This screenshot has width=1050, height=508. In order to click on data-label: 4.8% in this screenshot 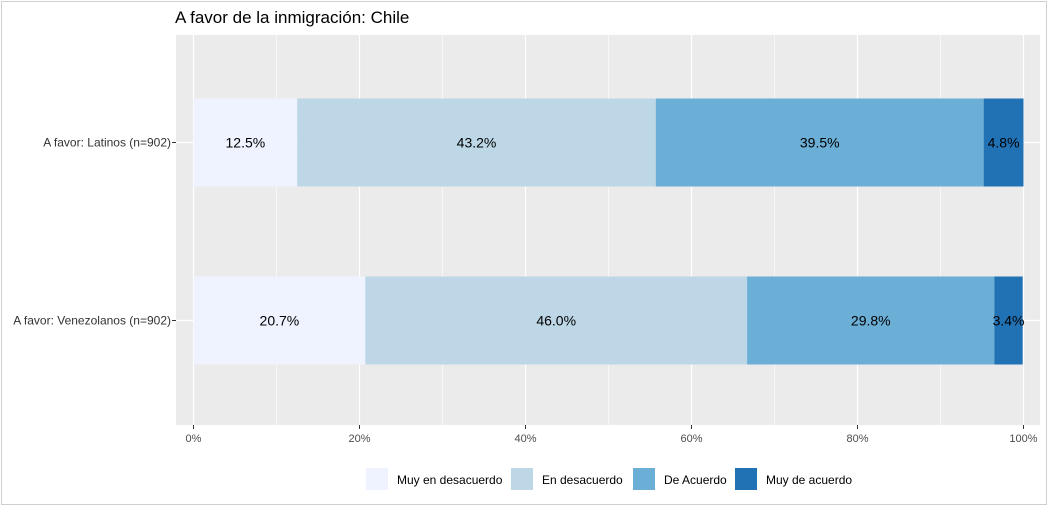, I will do `click(1004, 143)`.